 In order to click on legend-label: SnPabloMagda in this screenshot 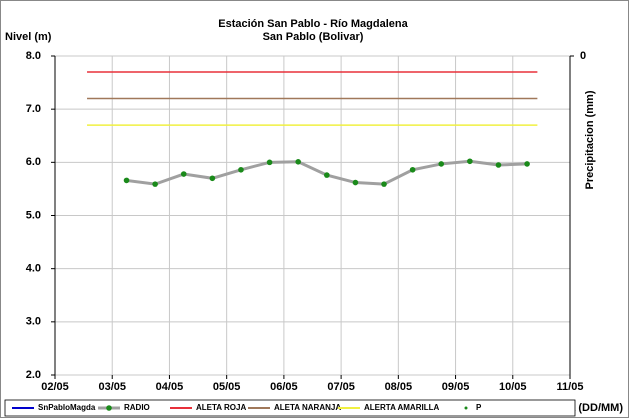, I will do `click(67, 407)`.